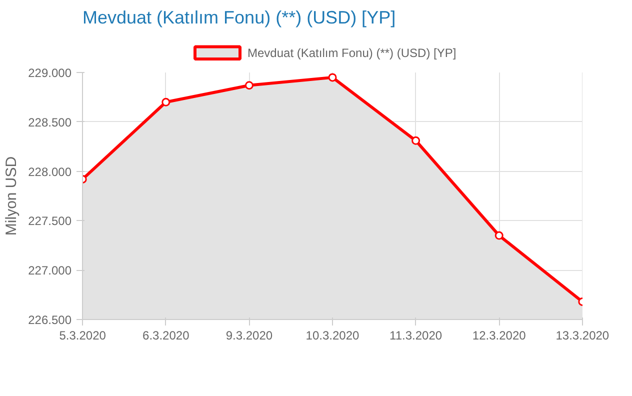  Describe the element at coordinates (333, 335) in the screenshot. I see `x-tick-label: 10.3.2020` at that location.